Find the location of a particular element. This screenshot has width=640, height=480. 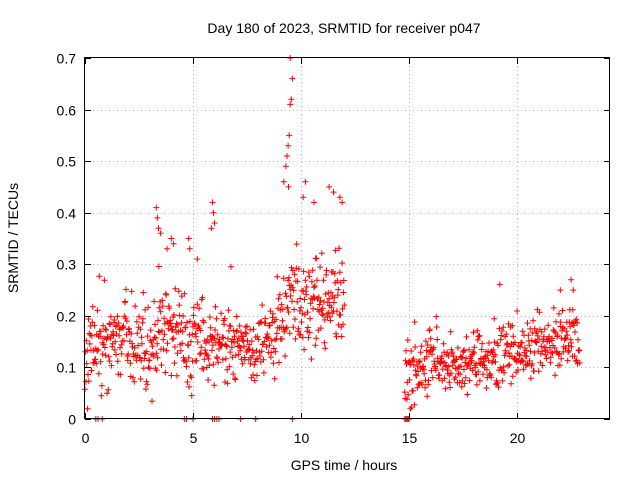

y-tick-label: 0.1 is located at coordinates (67, 368).